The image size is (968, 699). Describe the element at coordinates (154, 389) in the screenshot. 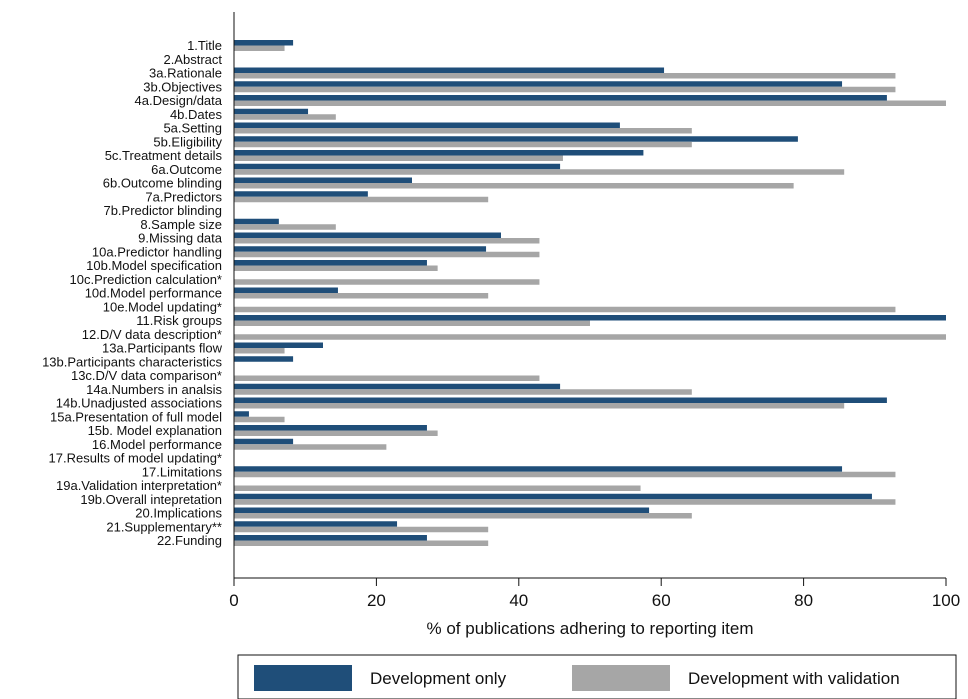

I see `category-label: 14a.Numbers in analsis` at that location.